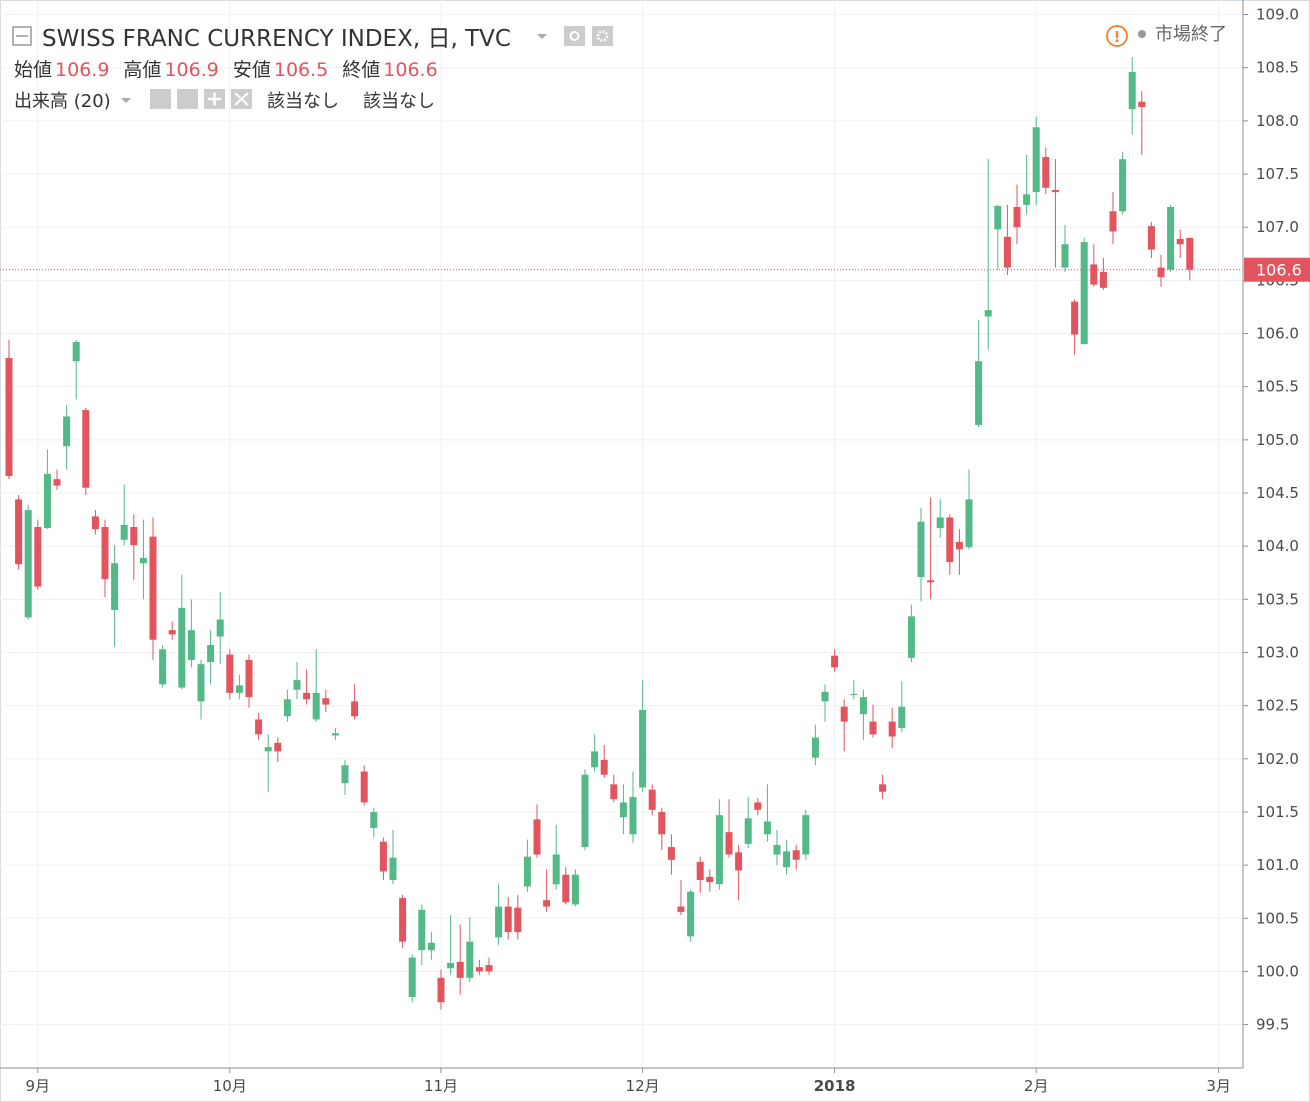 The width and height of the screenshot is (1310, 1102). Describe the element at coordinates (191, 70) in the screenshot. I see `ohlc-value: 106.9` at that location.